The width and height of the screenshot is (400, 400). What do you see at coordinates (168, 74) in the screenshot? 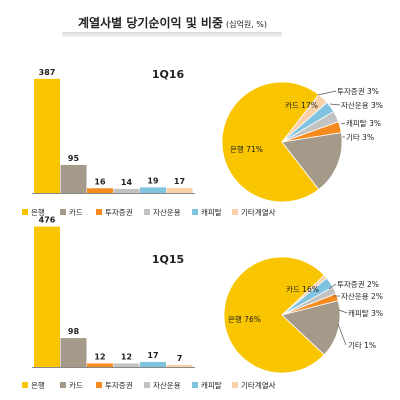
I see `bar-chart-title-1: 1Q16` at bounding box center [168, 74].